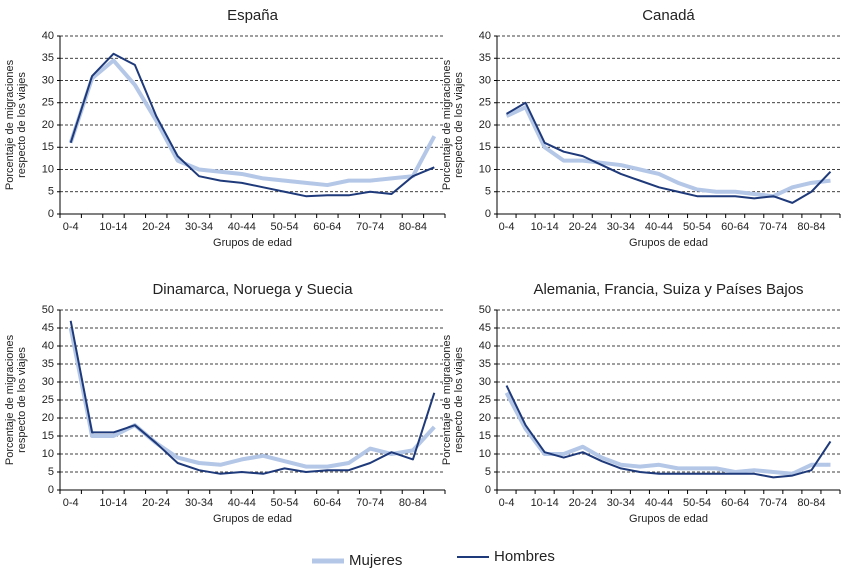 The image size is (848, 571). Describe the element at coordinates (524, 556) in the screenshot. I see `legend-label: Hombres` at that location.